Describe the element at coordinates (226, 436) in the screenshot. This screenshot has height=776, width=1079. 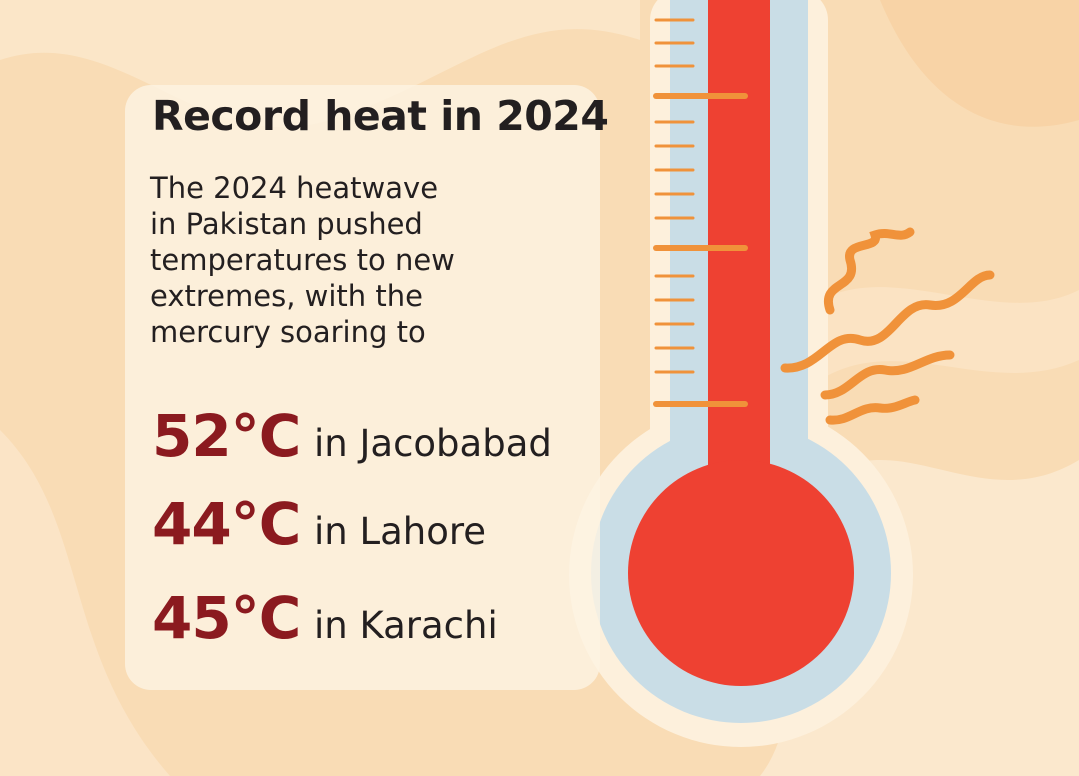
I see `temperature: 52°C` at that location.